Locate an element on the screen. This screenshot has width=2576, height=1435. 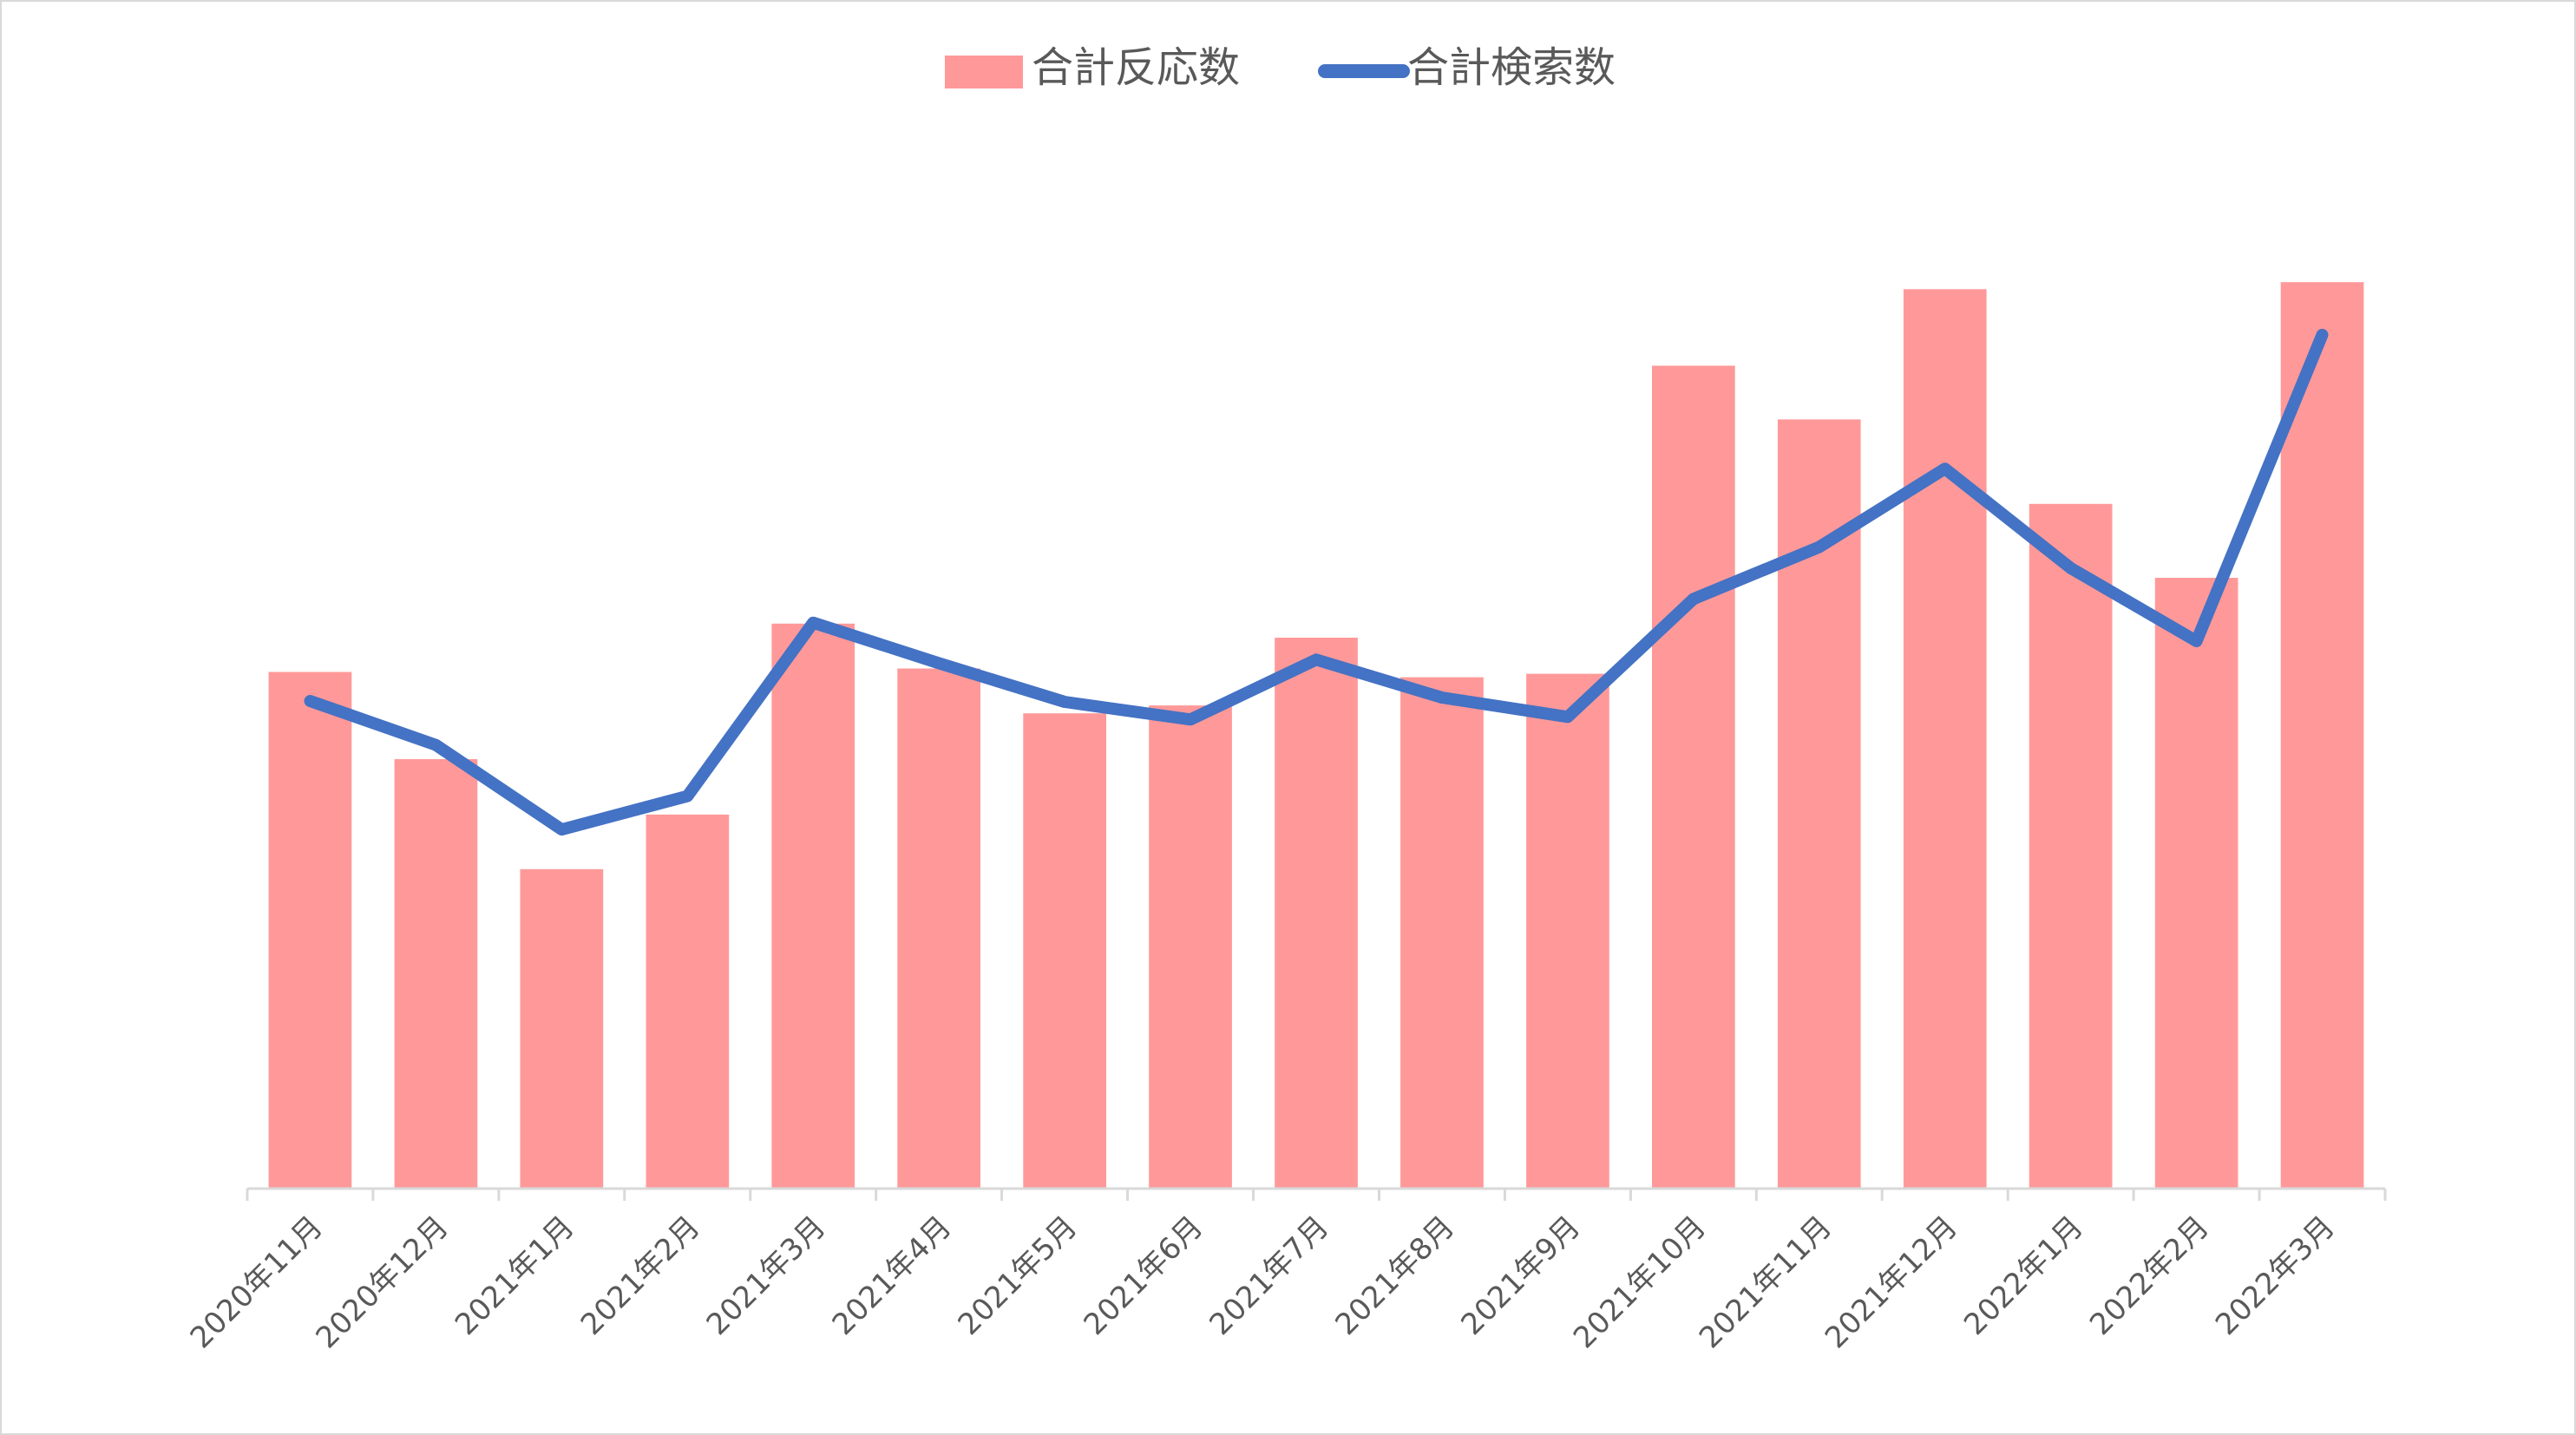
x-tick-label-3: 2021年2月 is located at coordinates (640, 1275).